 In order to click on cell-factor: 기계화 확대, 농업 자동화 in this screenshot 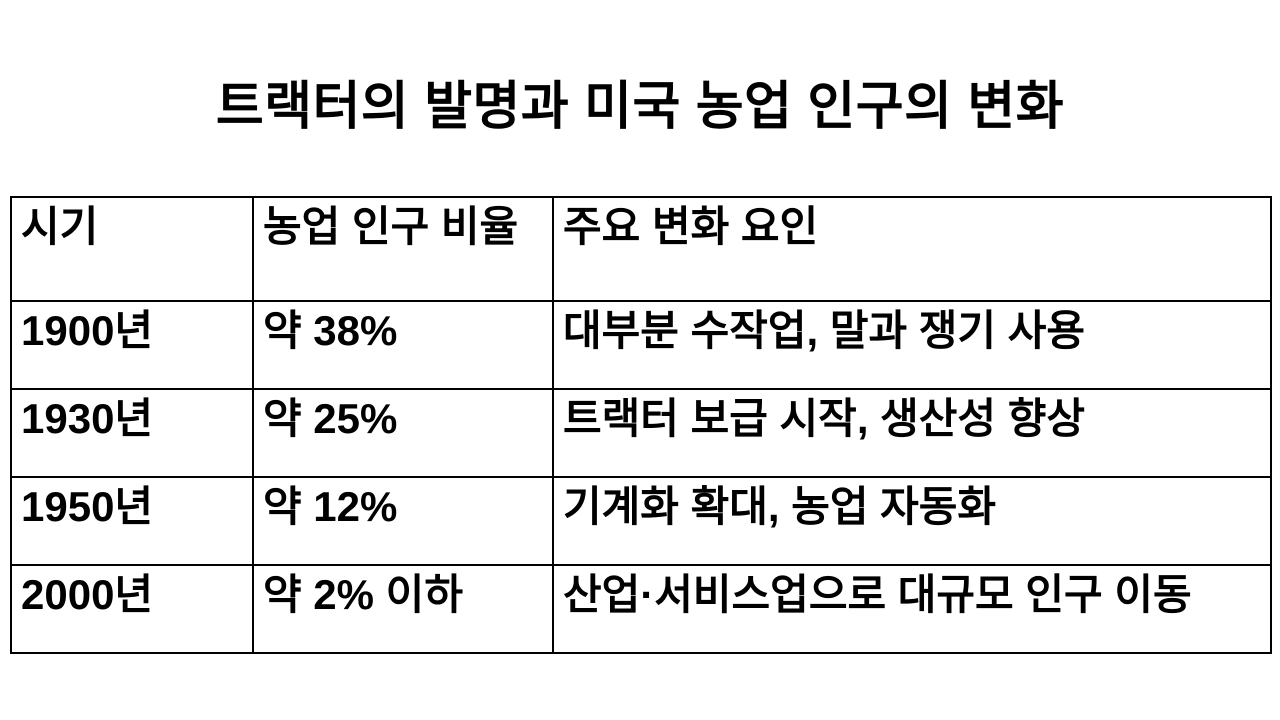, I will do `click(912, 521)`.